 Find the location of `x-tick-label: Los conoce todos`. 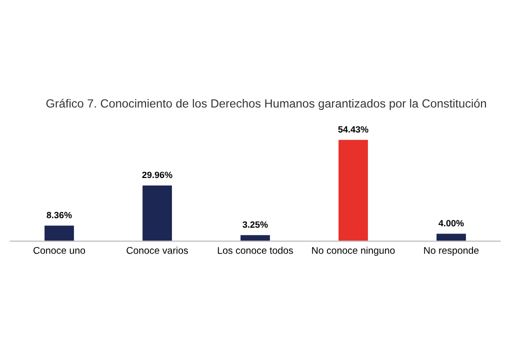

x-tick-label: Los conoce todos is located at coordinates (255, 250).